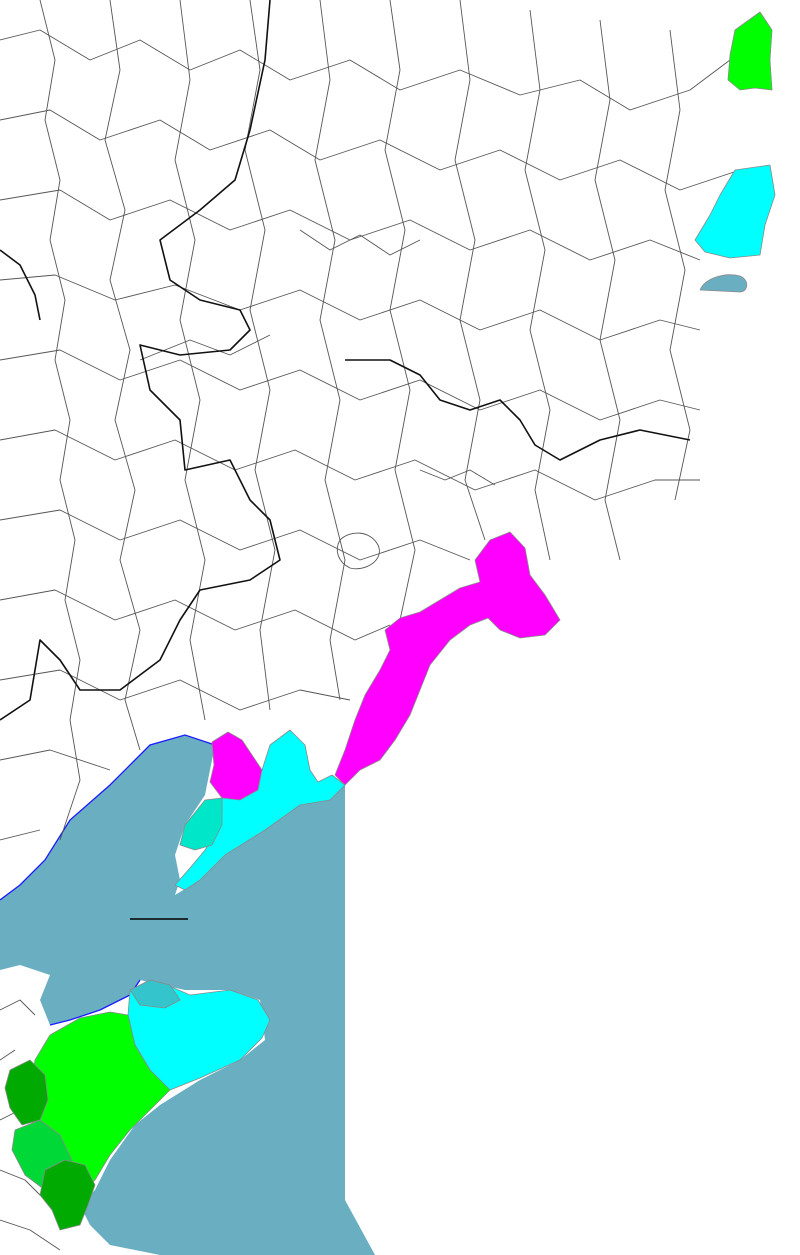 The width and height of the screenshot is (800, 1255). Describe the element at coordinates (67, 1195) in the screenshot. I see `shandong-dark-green-region-south` at that location.